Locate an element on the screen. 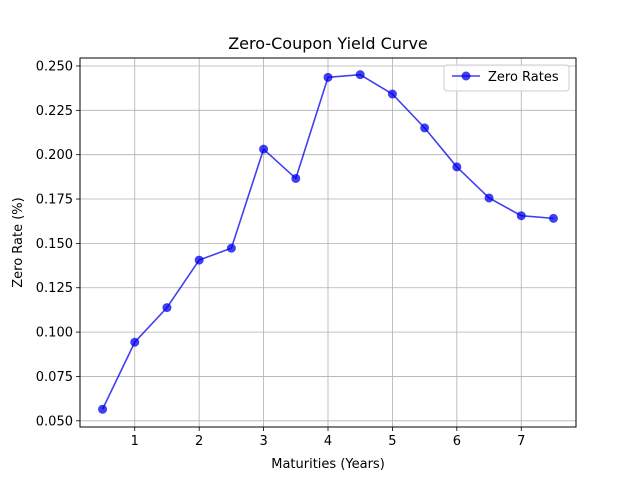  x-tick-label: 6 is located at coordinates (457, 441).